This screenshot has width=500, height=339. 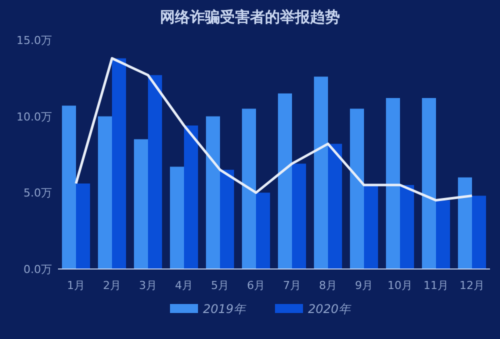 I want to click on x-tick-label: 12月, so click(x=472, y=285).